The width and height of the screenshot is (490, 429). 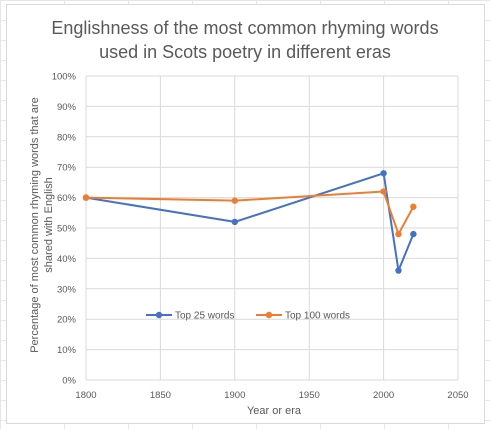 I want to click on y-tick-label: 50%, so click(x=67, y=229).